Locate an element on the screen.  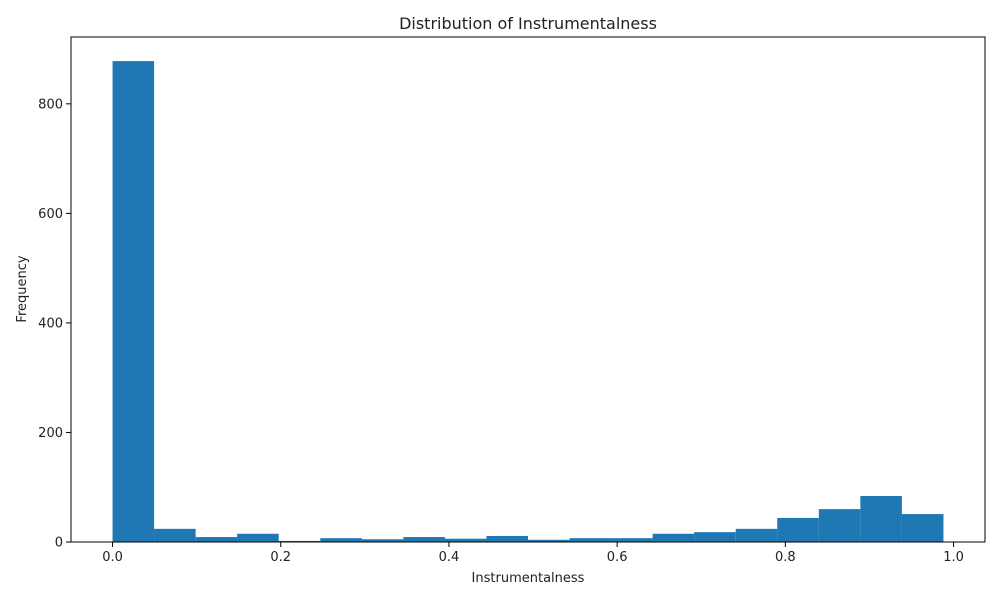
y-axis-label: Frequency is located at coordinates (22, 288).